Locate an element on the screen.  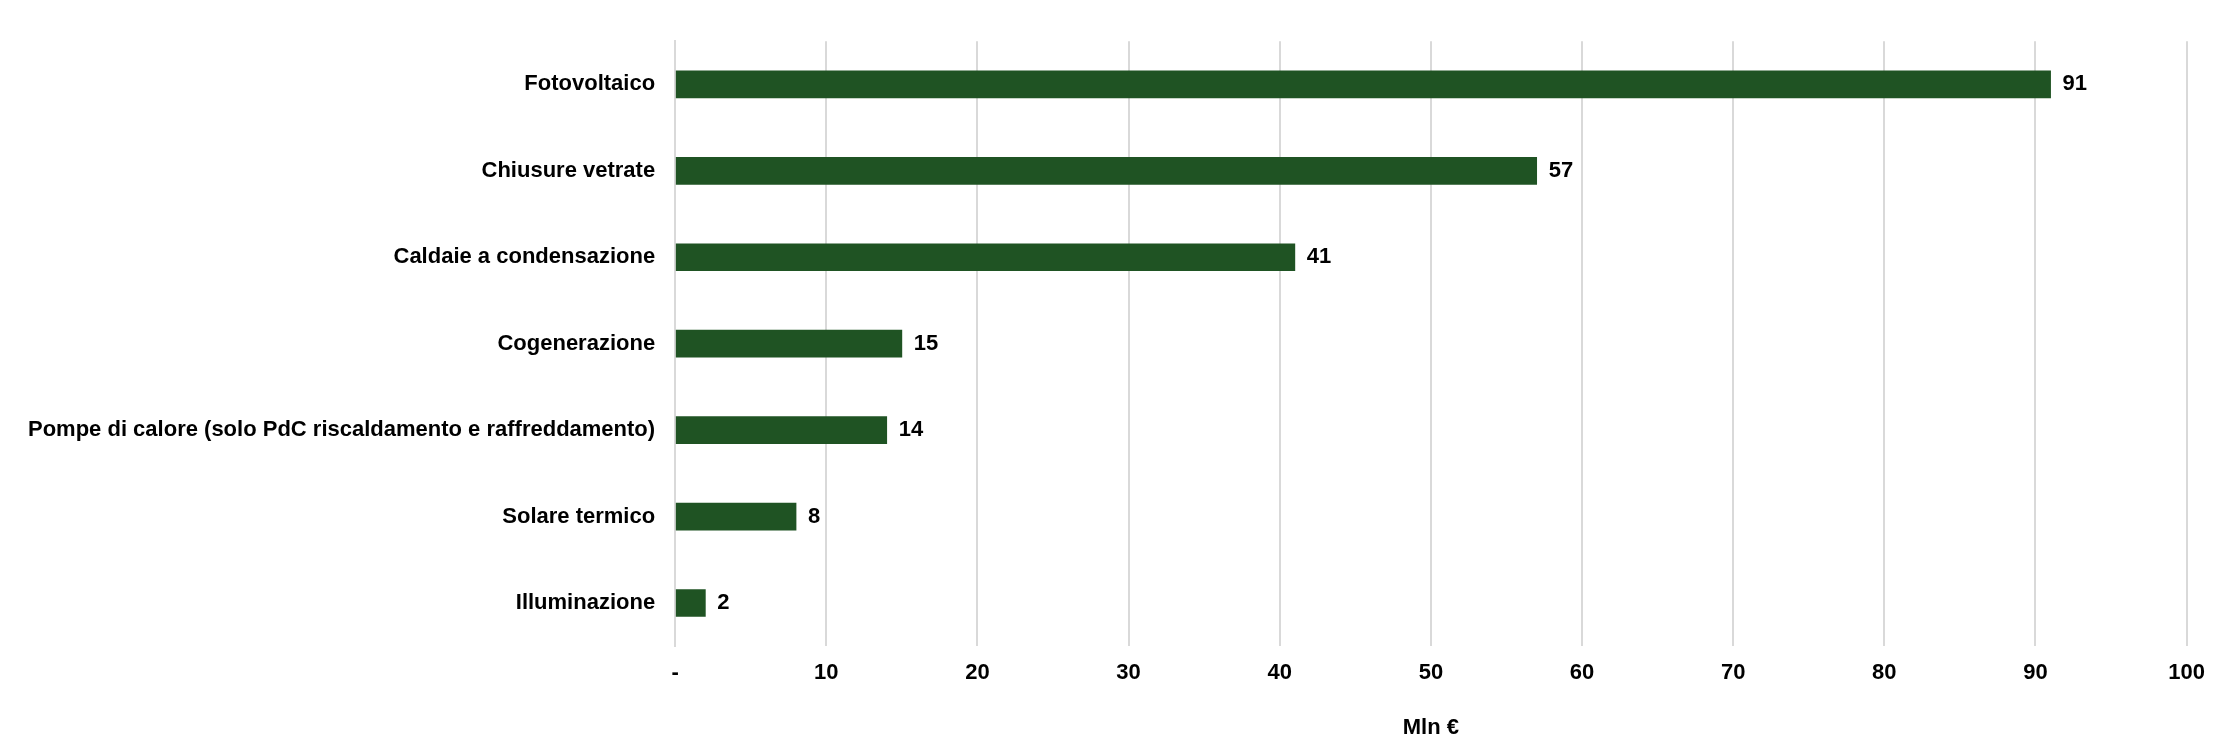
x-tick-label: - is located at coordinates (675, 672).